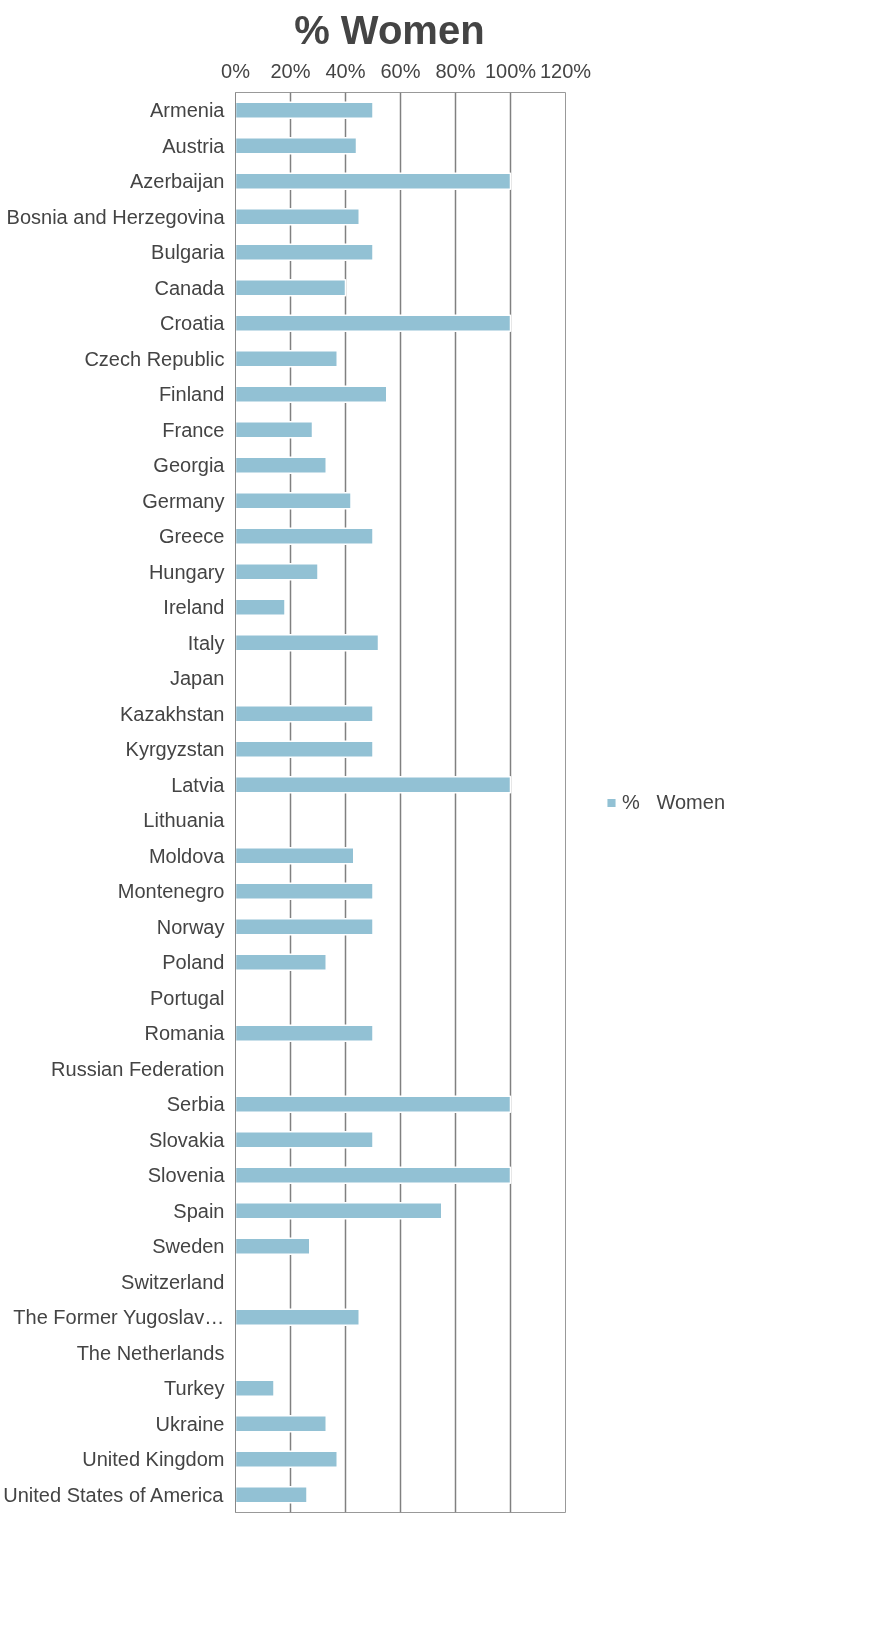  What do you see at coordinates (193, 323) in the screenshot?
I see `y-tick-label: Croatia` at bounding box center [193, 323].